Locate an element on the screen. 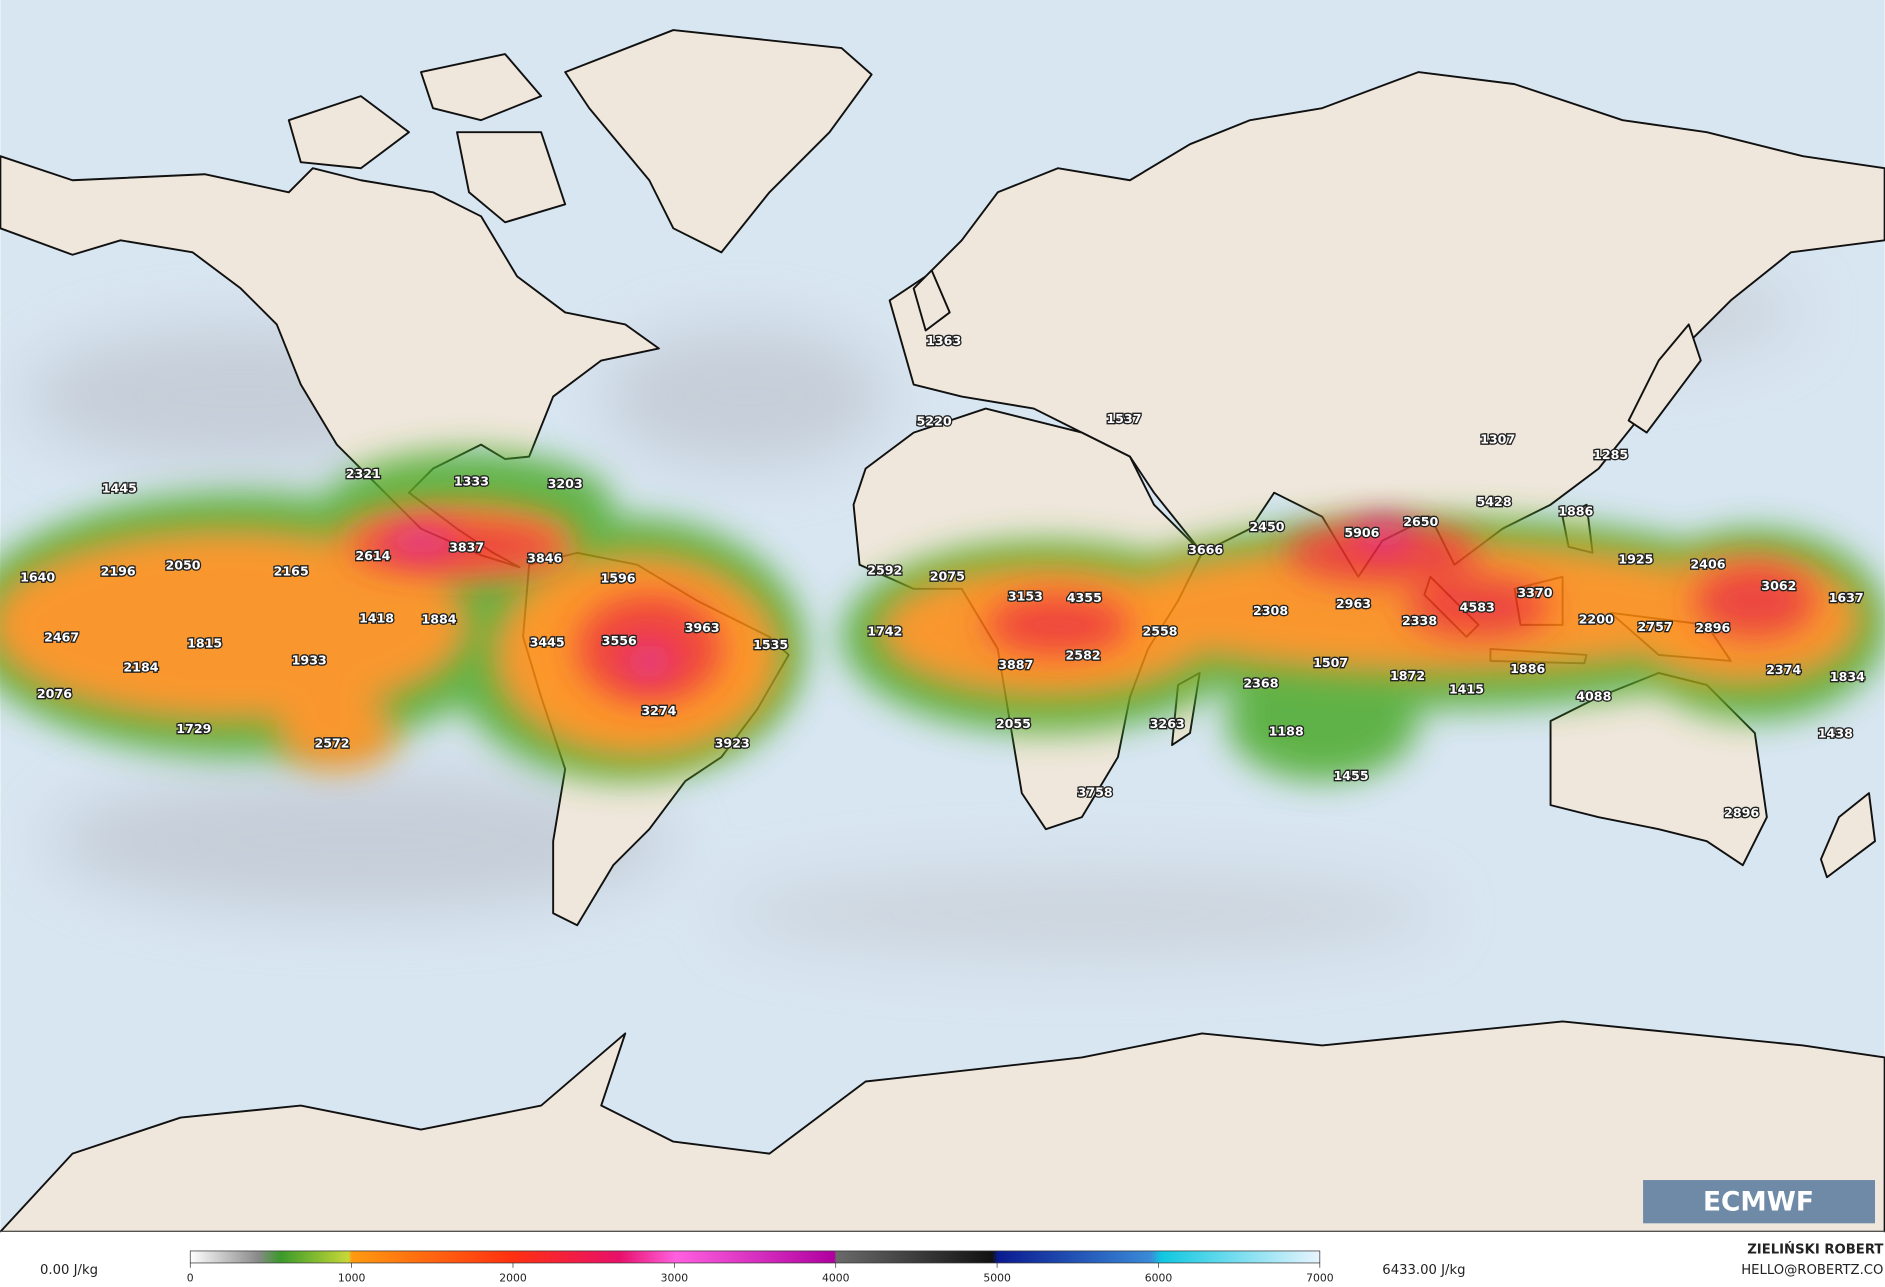 The image size is (1885, 1287). value-label: 2308 is located at coordinates (1270, 610).